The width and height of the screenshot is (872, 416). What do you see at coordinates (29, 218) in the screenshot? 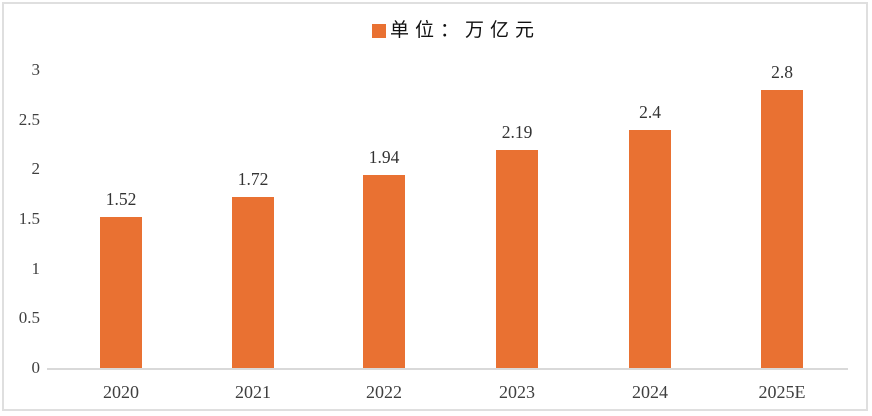
I see `y-axis-tick-label: 1.5` at bounding box center [29, 218].